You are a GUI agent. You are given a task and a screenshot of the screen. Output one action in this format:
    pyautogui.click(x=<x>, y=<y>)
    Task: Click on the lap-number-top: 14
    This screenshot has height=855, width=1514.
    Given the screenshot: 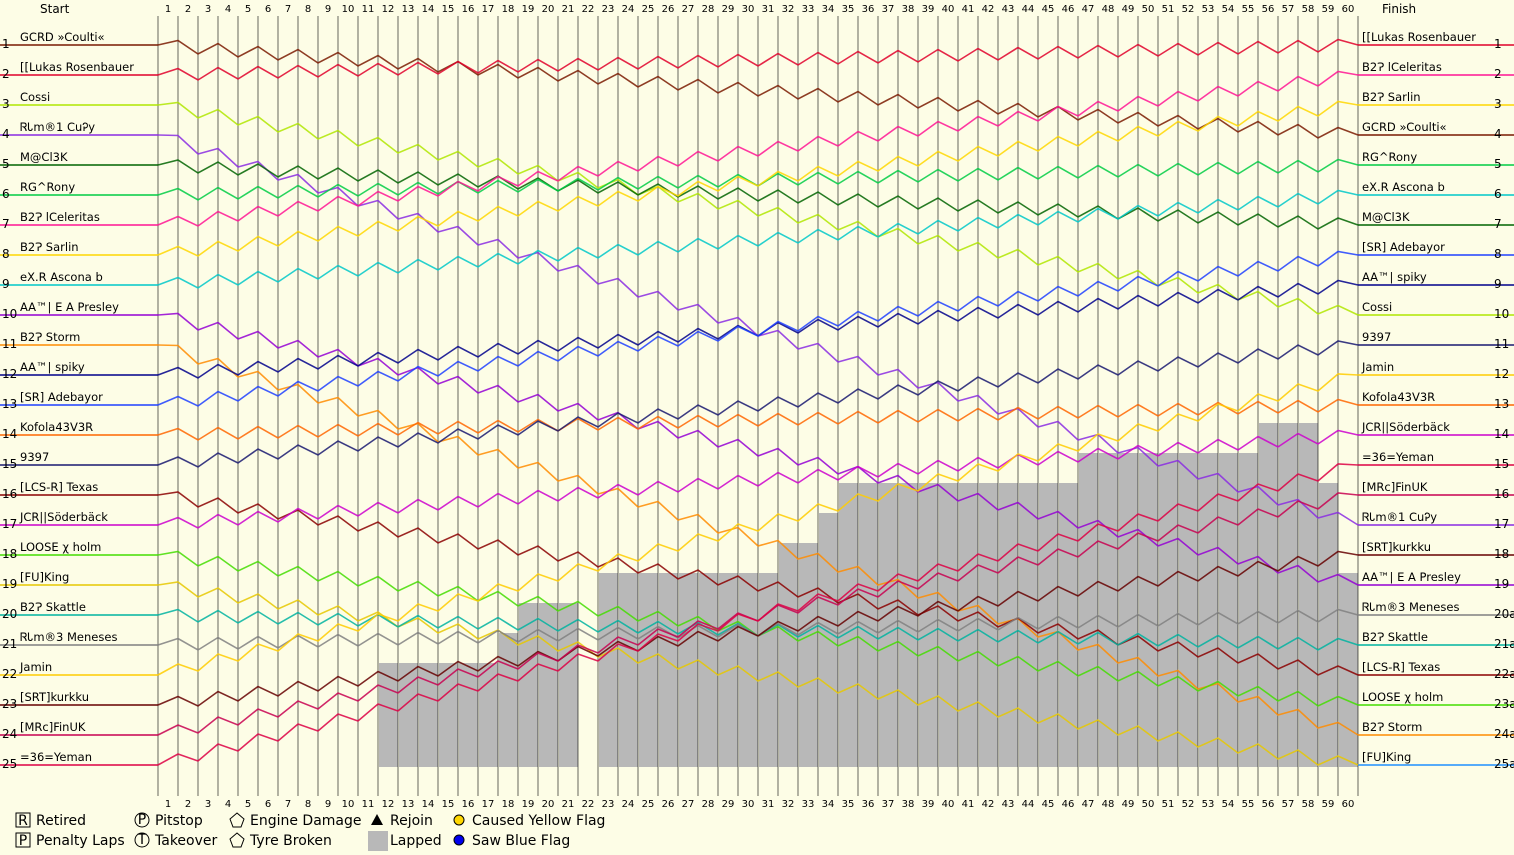 What is the action you would take?
    pyautogui.click(x=428, y=9)
    